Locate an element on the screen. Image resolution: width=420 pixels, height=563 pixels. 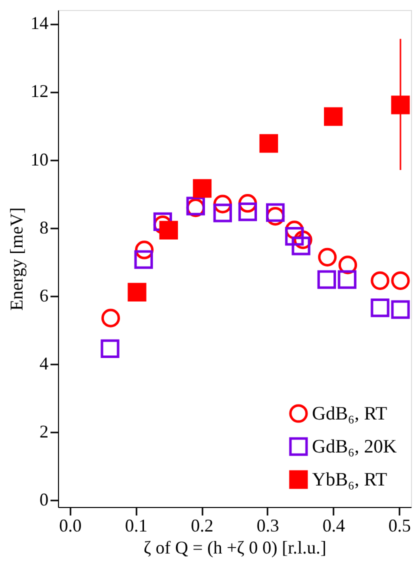
x-tick-label: 0.5 is located at coordinates (399, 526).